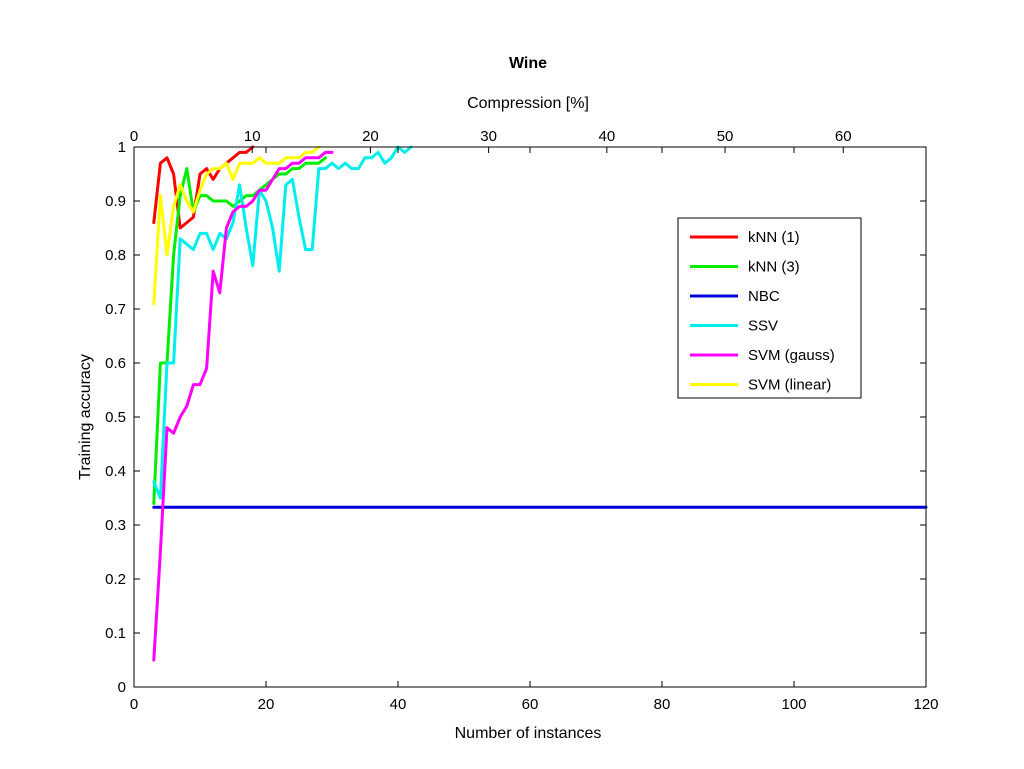  What do you see at coordinates (85, 417) in the screenshot?
I see `y-axis-title: Training accuracy` at bounding box center [85, 417].